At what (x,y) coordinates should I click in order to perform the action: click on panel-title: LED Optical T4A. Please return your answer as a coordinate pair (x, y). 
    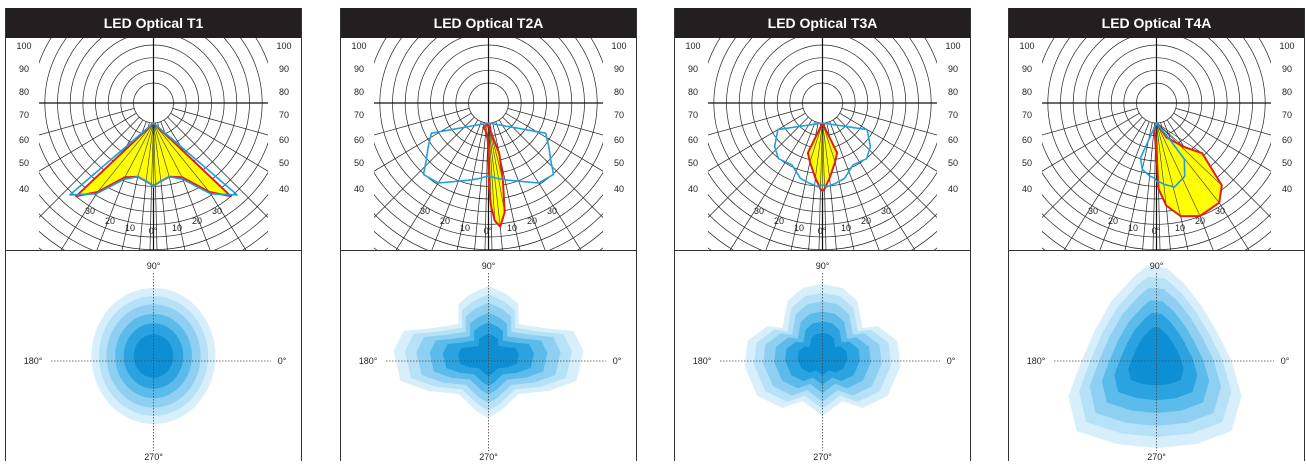
    Looking at the image, I should click on (1156, 23).